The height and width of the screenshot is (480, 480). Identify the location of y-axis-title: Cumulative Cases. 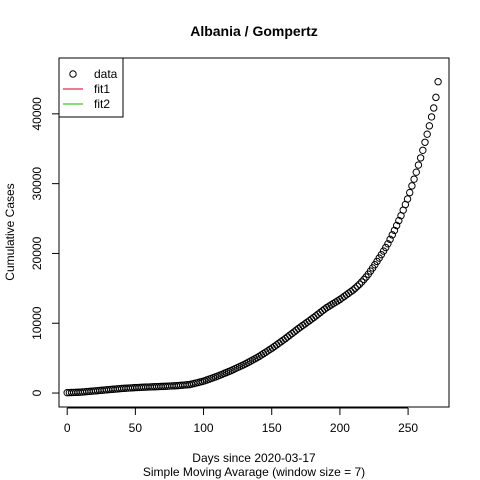
(10, 231).